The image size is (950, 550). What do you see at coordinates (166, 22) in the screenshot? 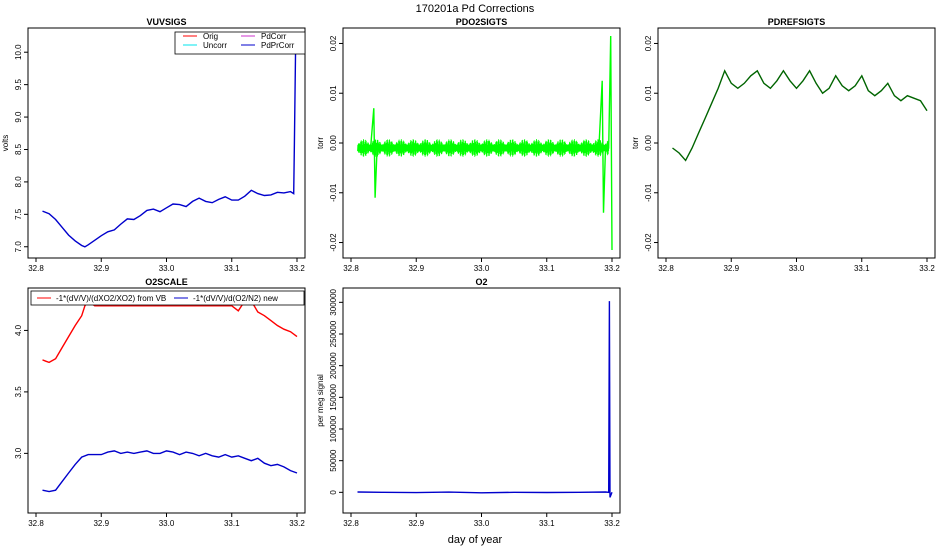
I see `panel-title-vuvsigs: VUVSIGS` at bounding box center [166, 22].